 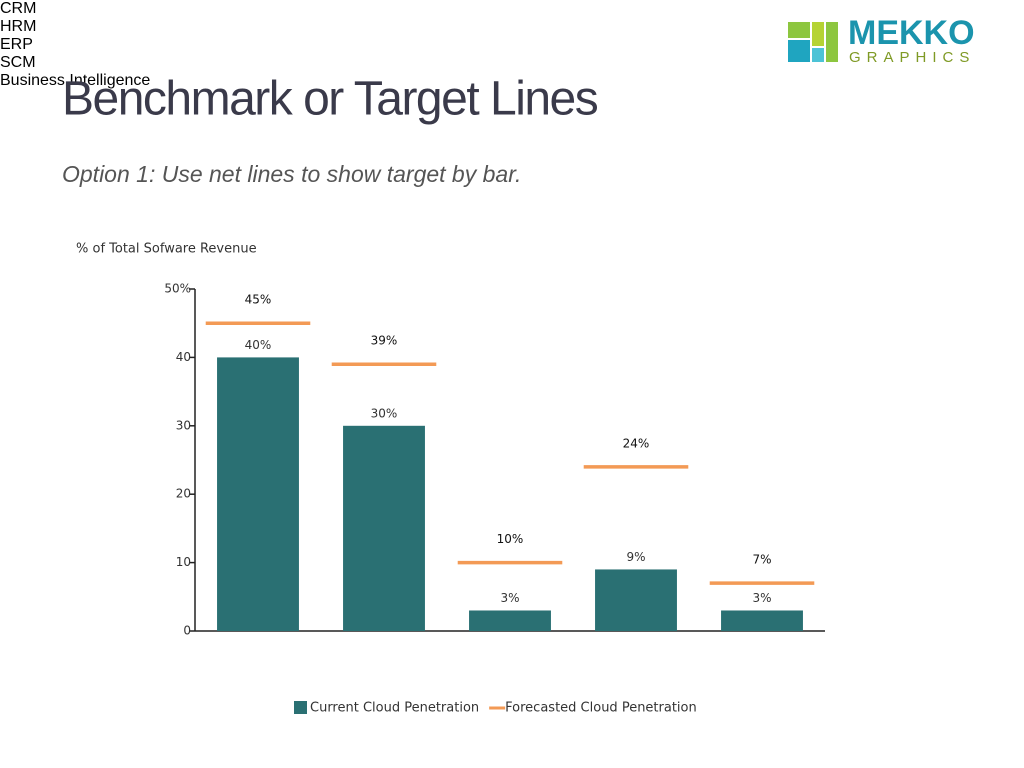 What do you see at coordinates (300, 707) in the screenshot?
I see `legend-swatch` at bounding box center [300, 707].